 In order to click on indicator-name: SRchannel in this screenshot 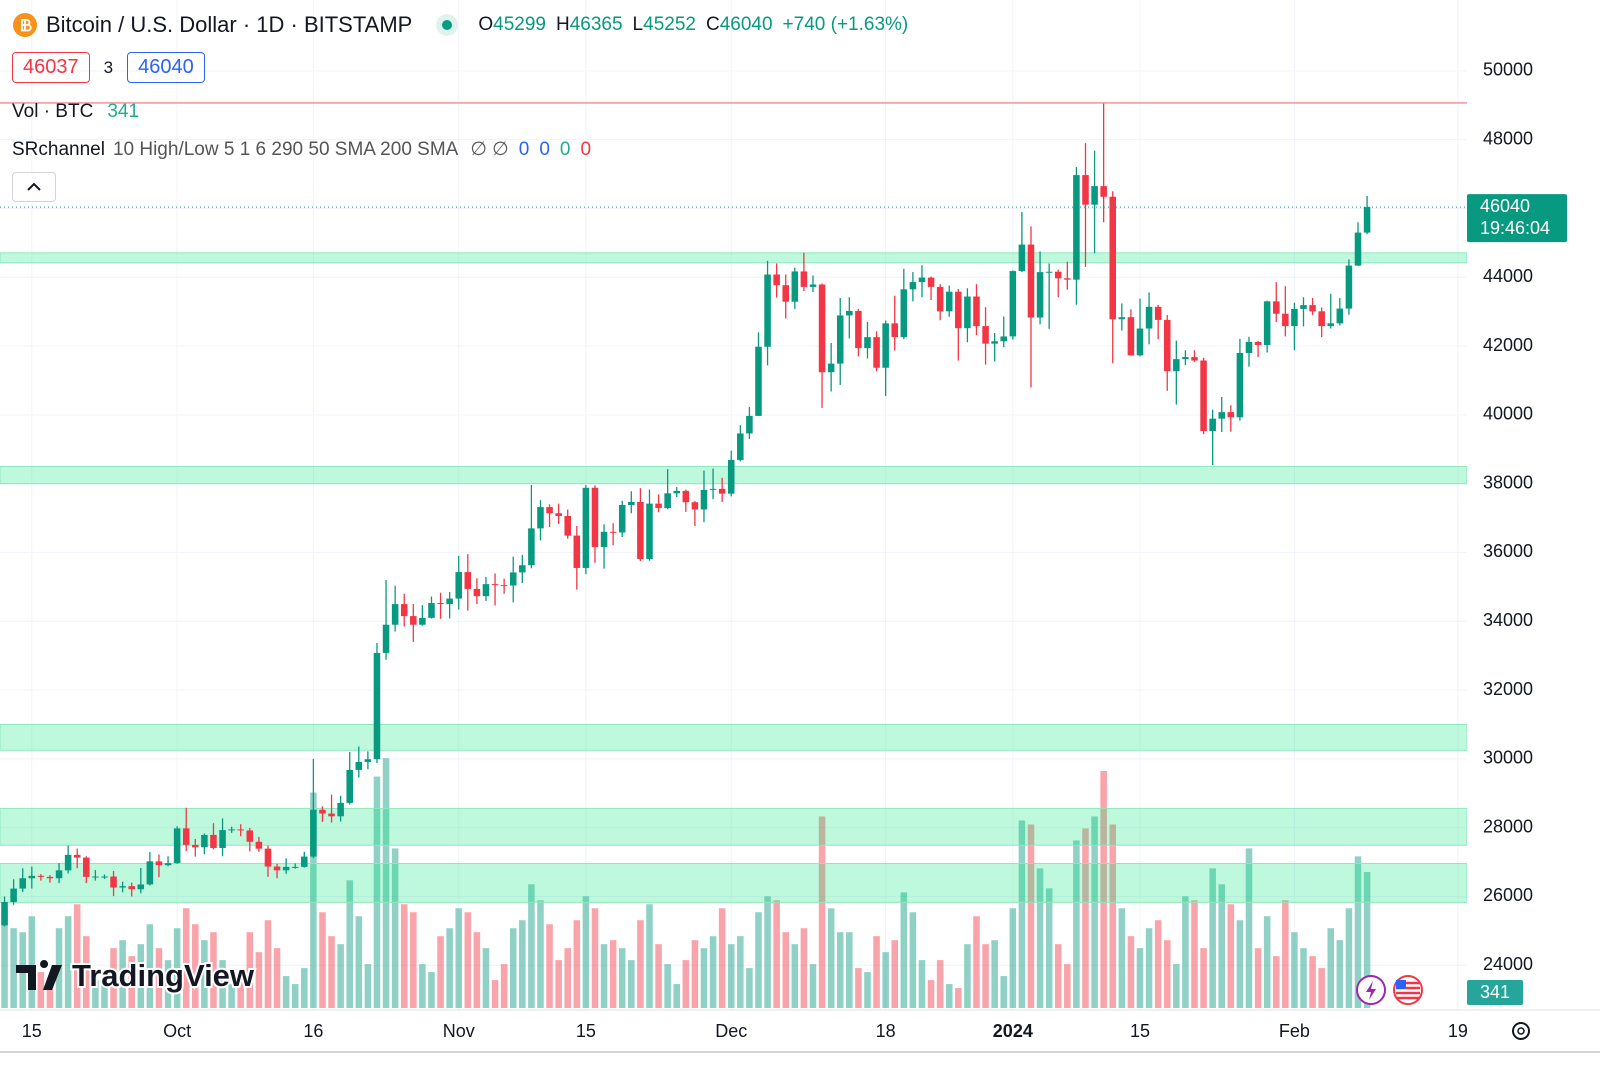, I will do `click(58, 149)`.